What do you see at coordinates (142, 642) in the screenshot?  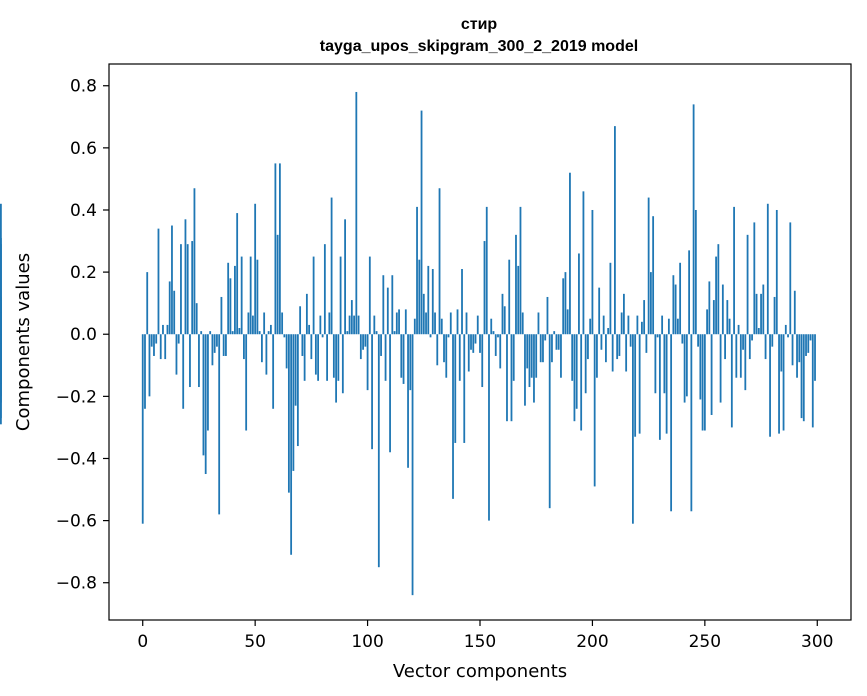 I see `x-tick-label: 0` at bounding box center [142, 642].